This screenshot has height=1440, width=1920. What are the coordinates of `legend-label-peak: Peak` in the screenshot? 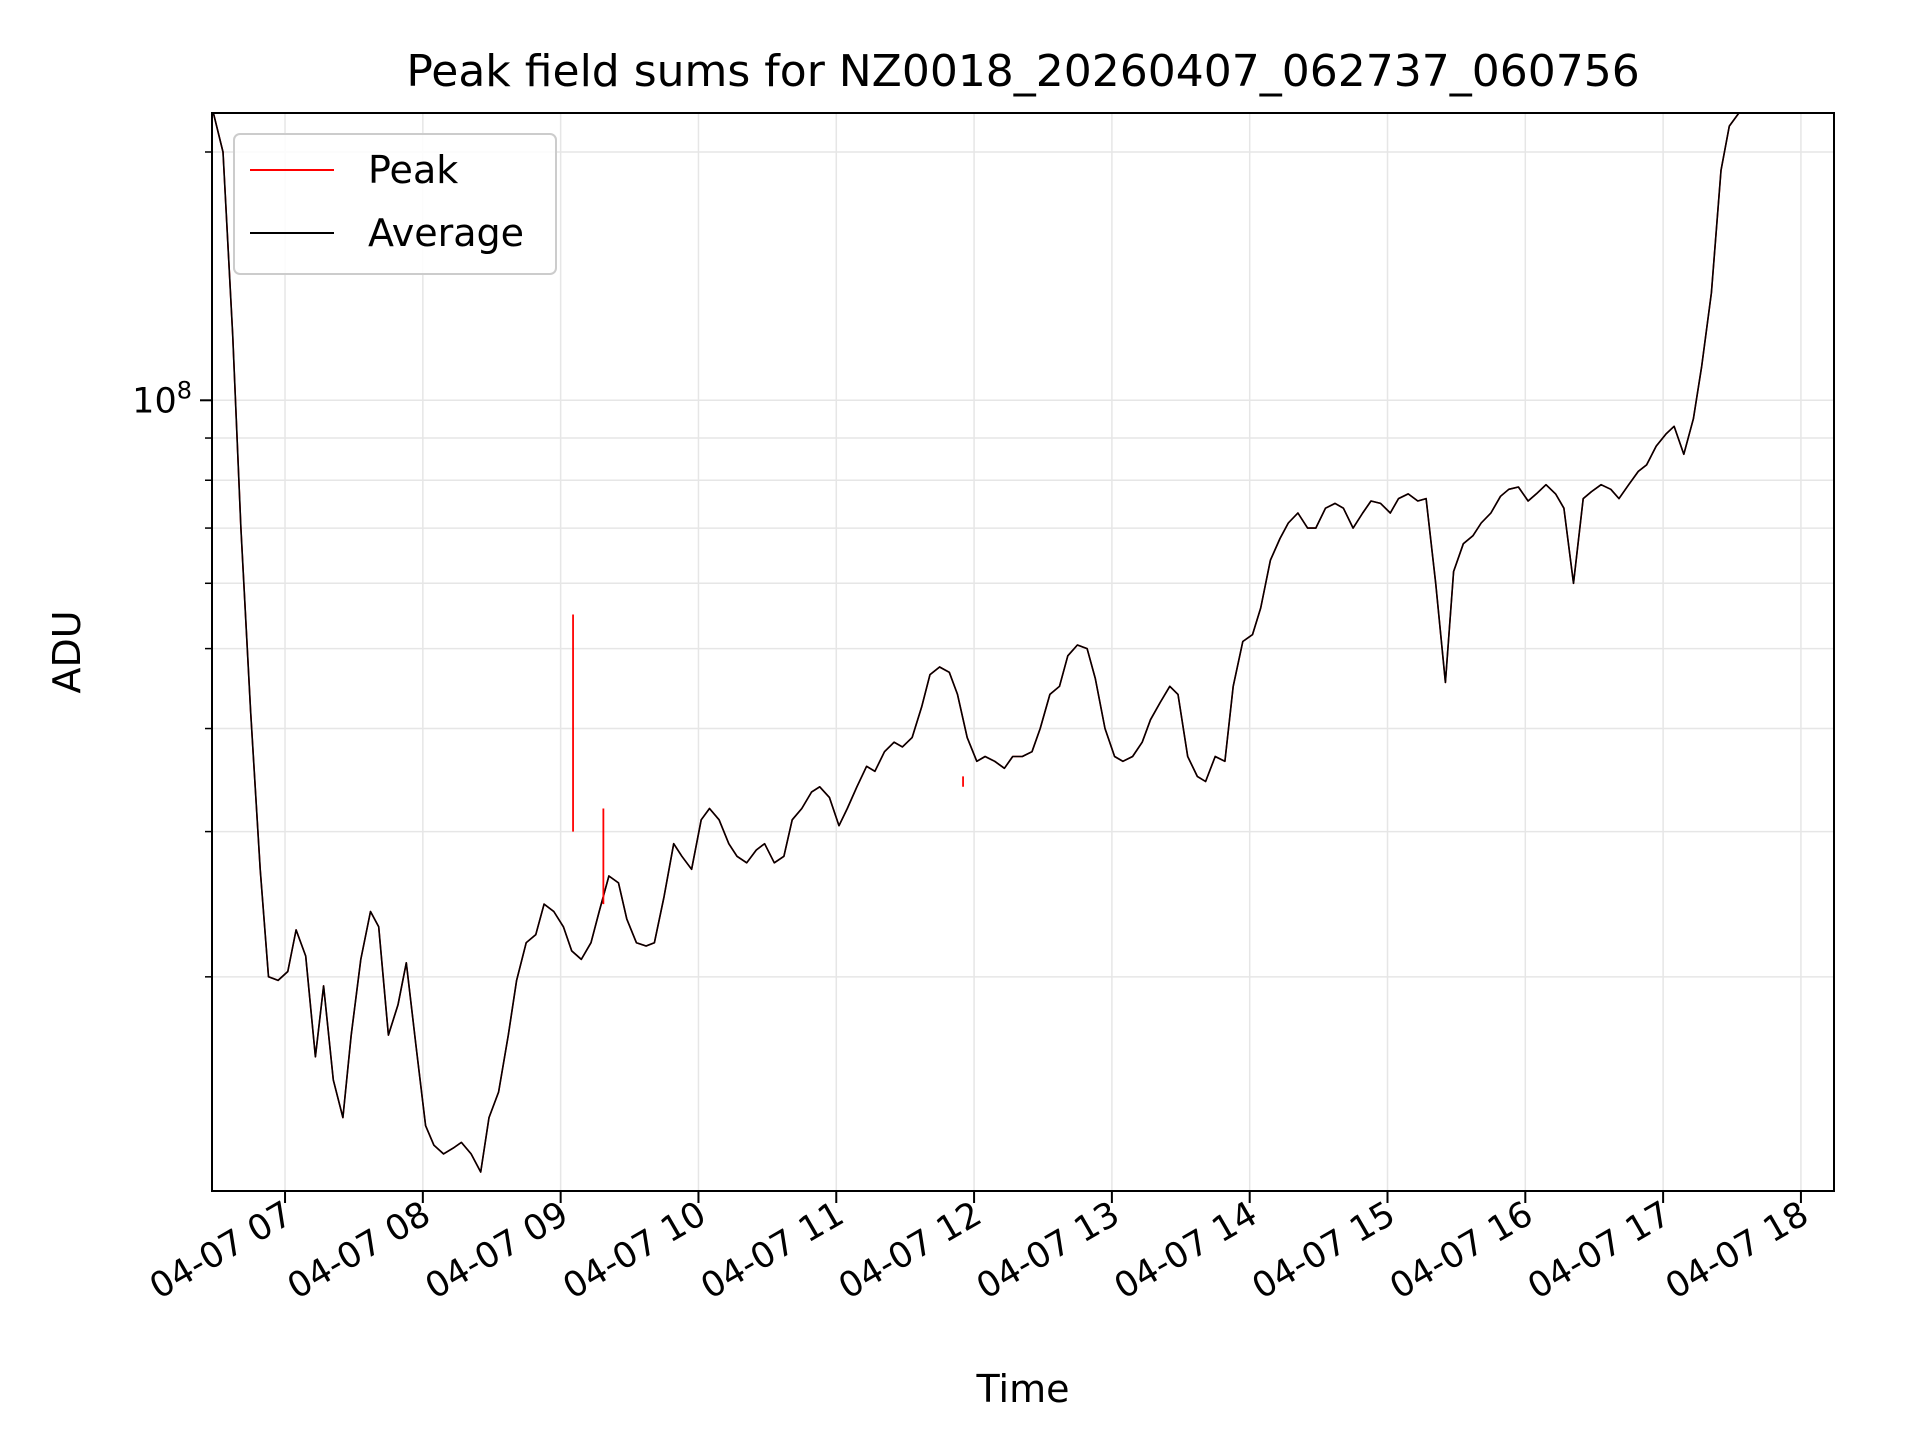 It's located at (413, 170).